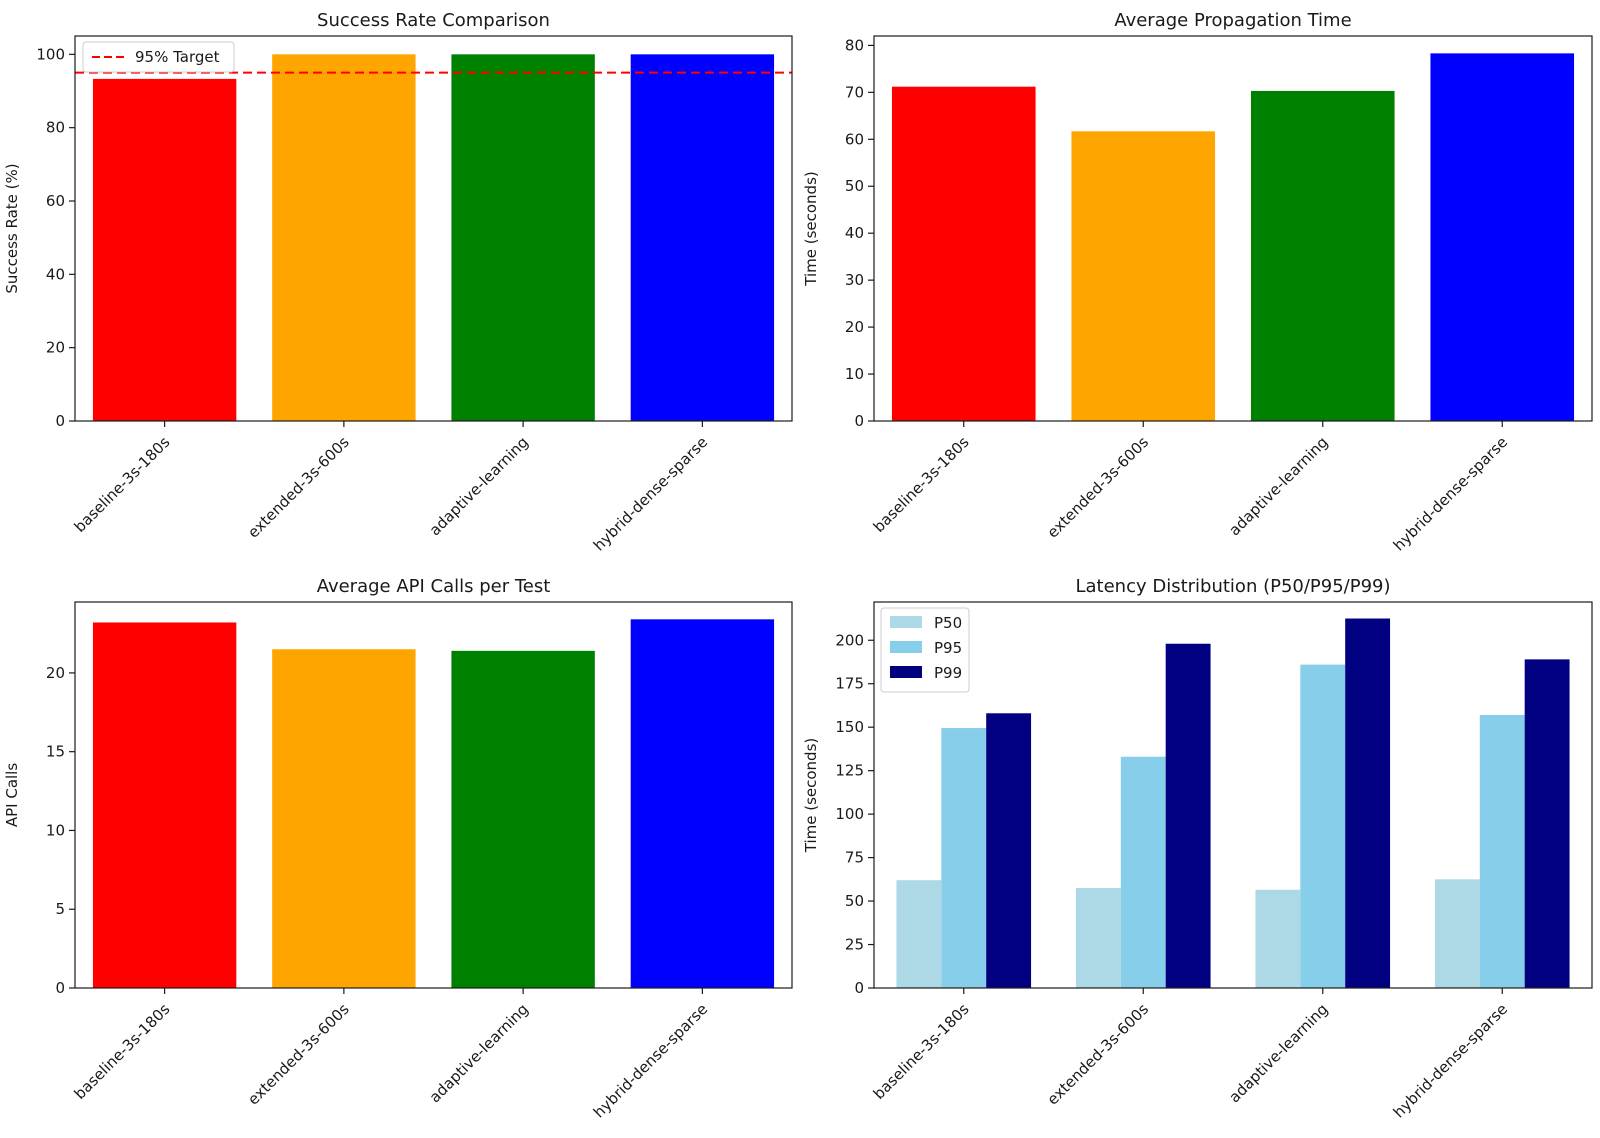 The height and width of the screenshot is (1138, 1600). I want to click on legend-swatch-p50, so click(906, 622).